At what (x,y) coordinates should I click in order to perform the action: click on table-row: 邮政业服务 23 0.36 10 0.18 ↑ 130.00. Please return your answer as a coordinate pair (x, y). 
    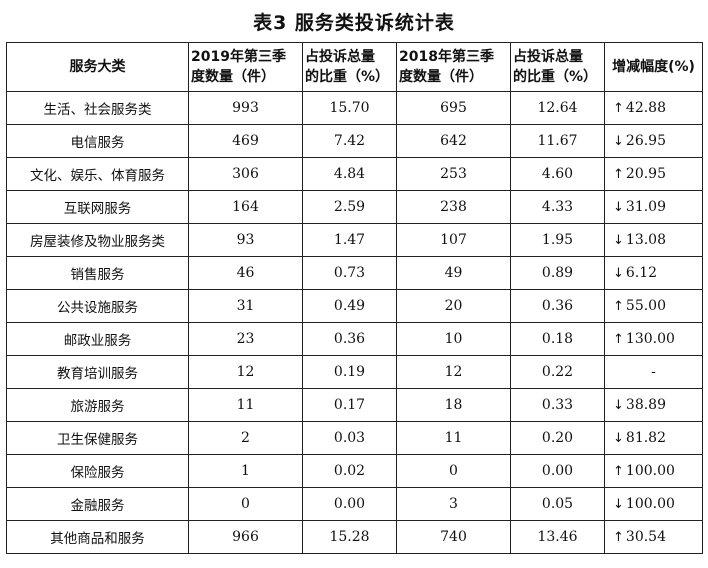
    Looking at the image, I should click on (354, 339).